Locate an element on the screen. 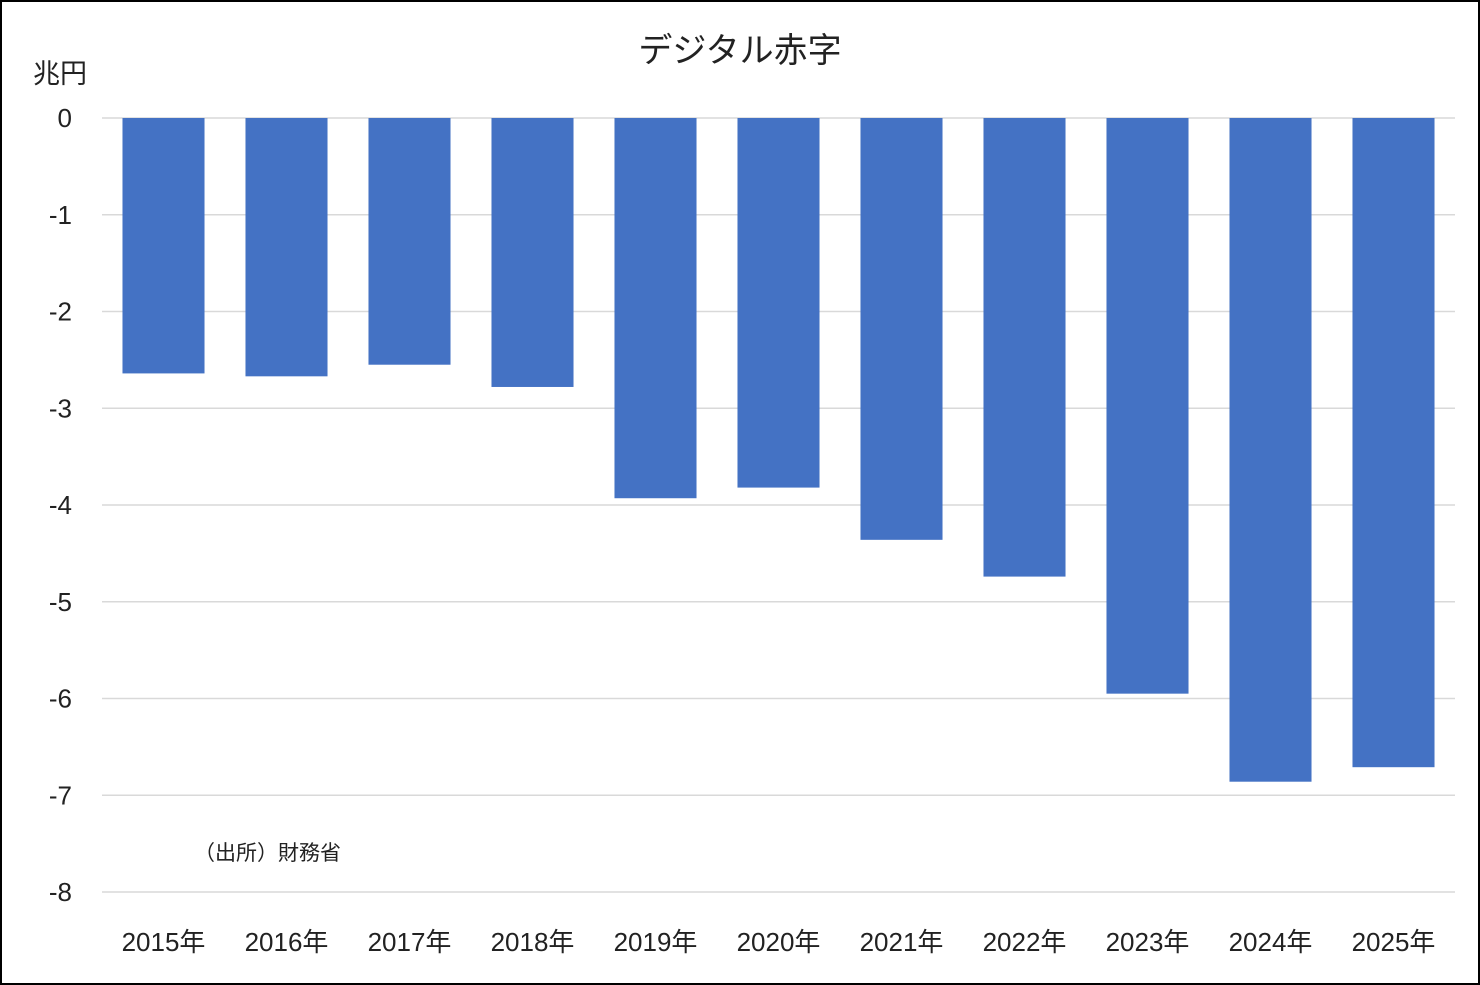  x-tick-label: 2024年 is located at coordinates (1271, 942).